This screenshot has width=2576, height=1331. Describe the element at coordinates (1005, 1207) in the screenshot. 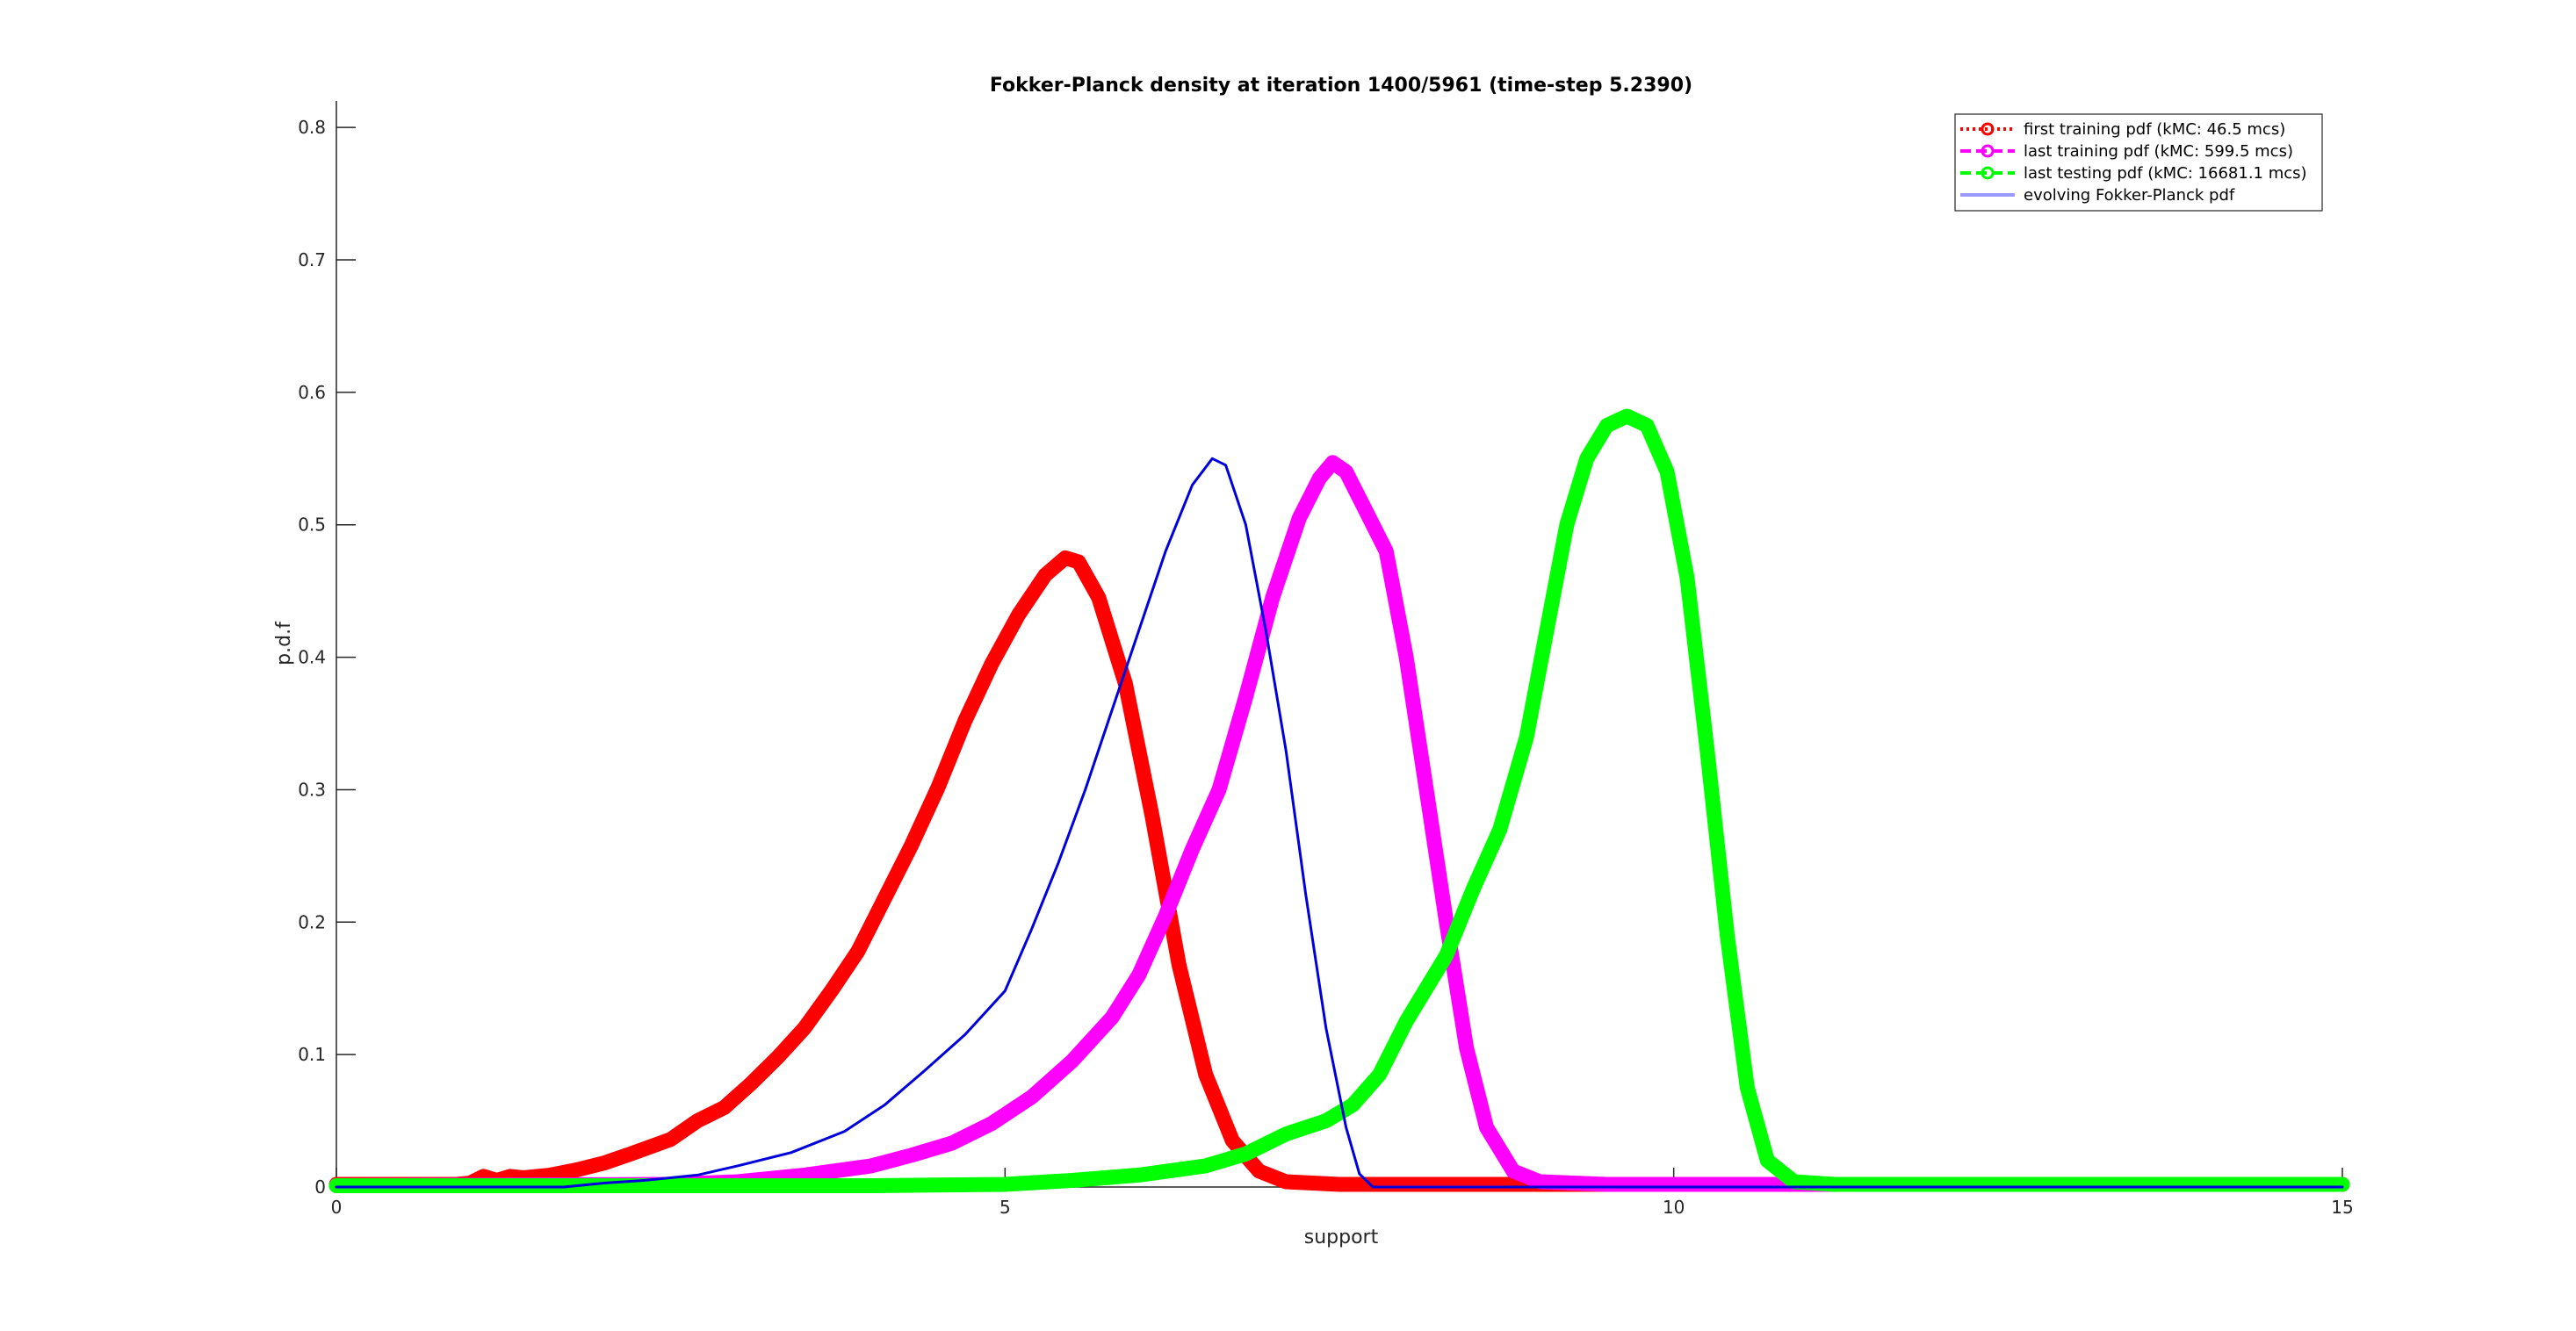

I see `x-tick-label: 5` at that location.